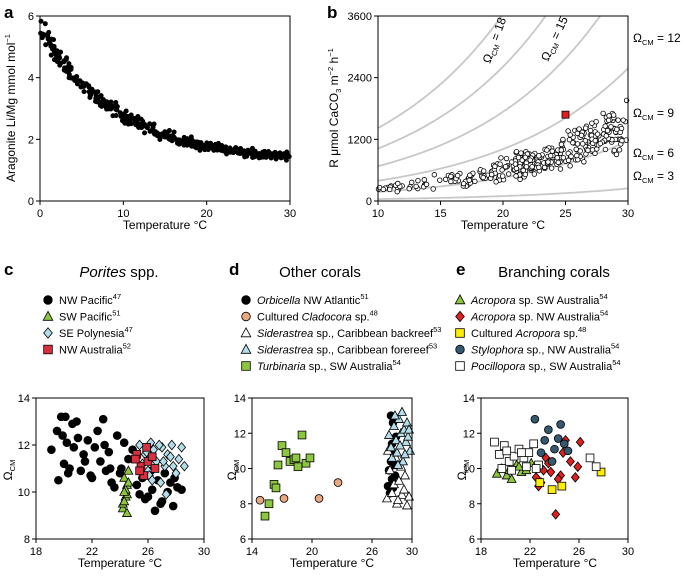 The width and height of the screenshot is (685, 576). What do you see at coordinates (233, 470) in the screenshot?
I see `panel-d-ylabel: ΩCM` at bounding box center [233, 470].